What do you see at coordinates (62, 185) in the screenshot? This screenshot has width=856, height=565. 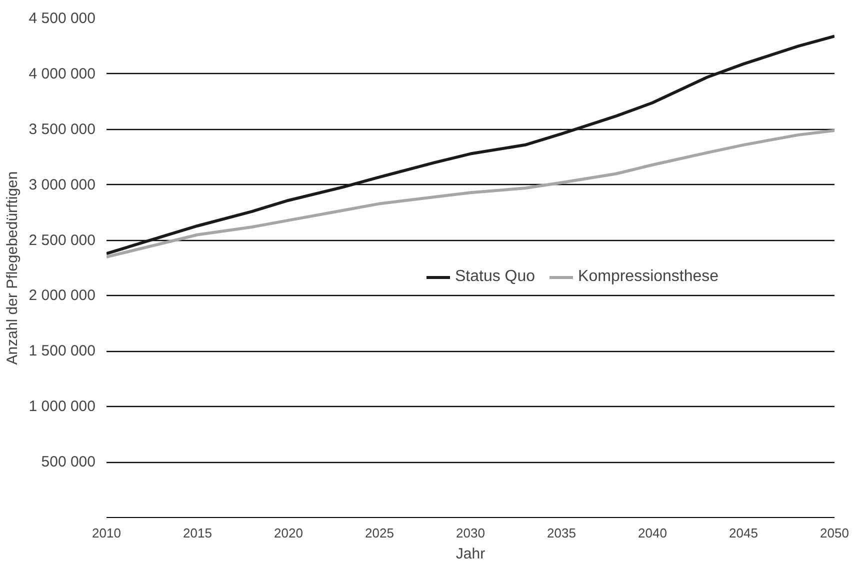 I see `y-tick-label: 3 000 000` at bounding box center [62, 185].